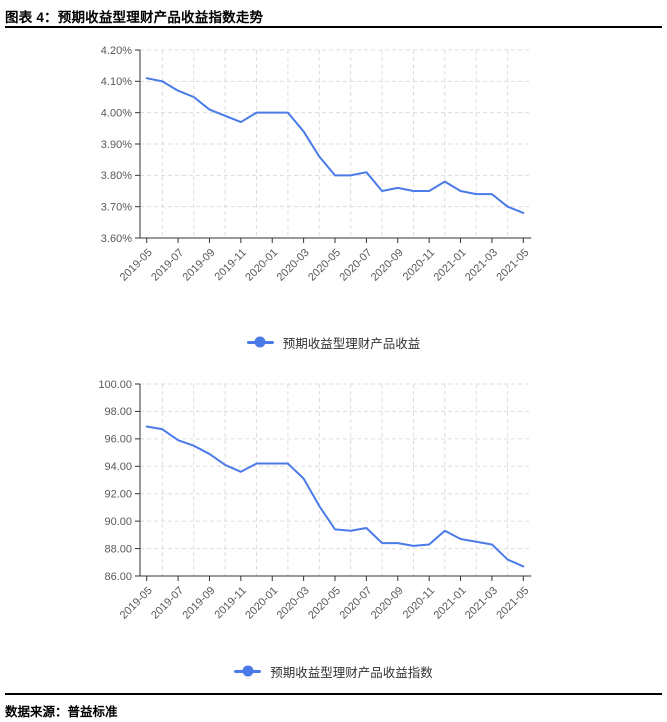  What do you see at coordinates (116, 82) in the screenshot?
I see `svg-text: 4.10%` at bounding box center [116, 82].